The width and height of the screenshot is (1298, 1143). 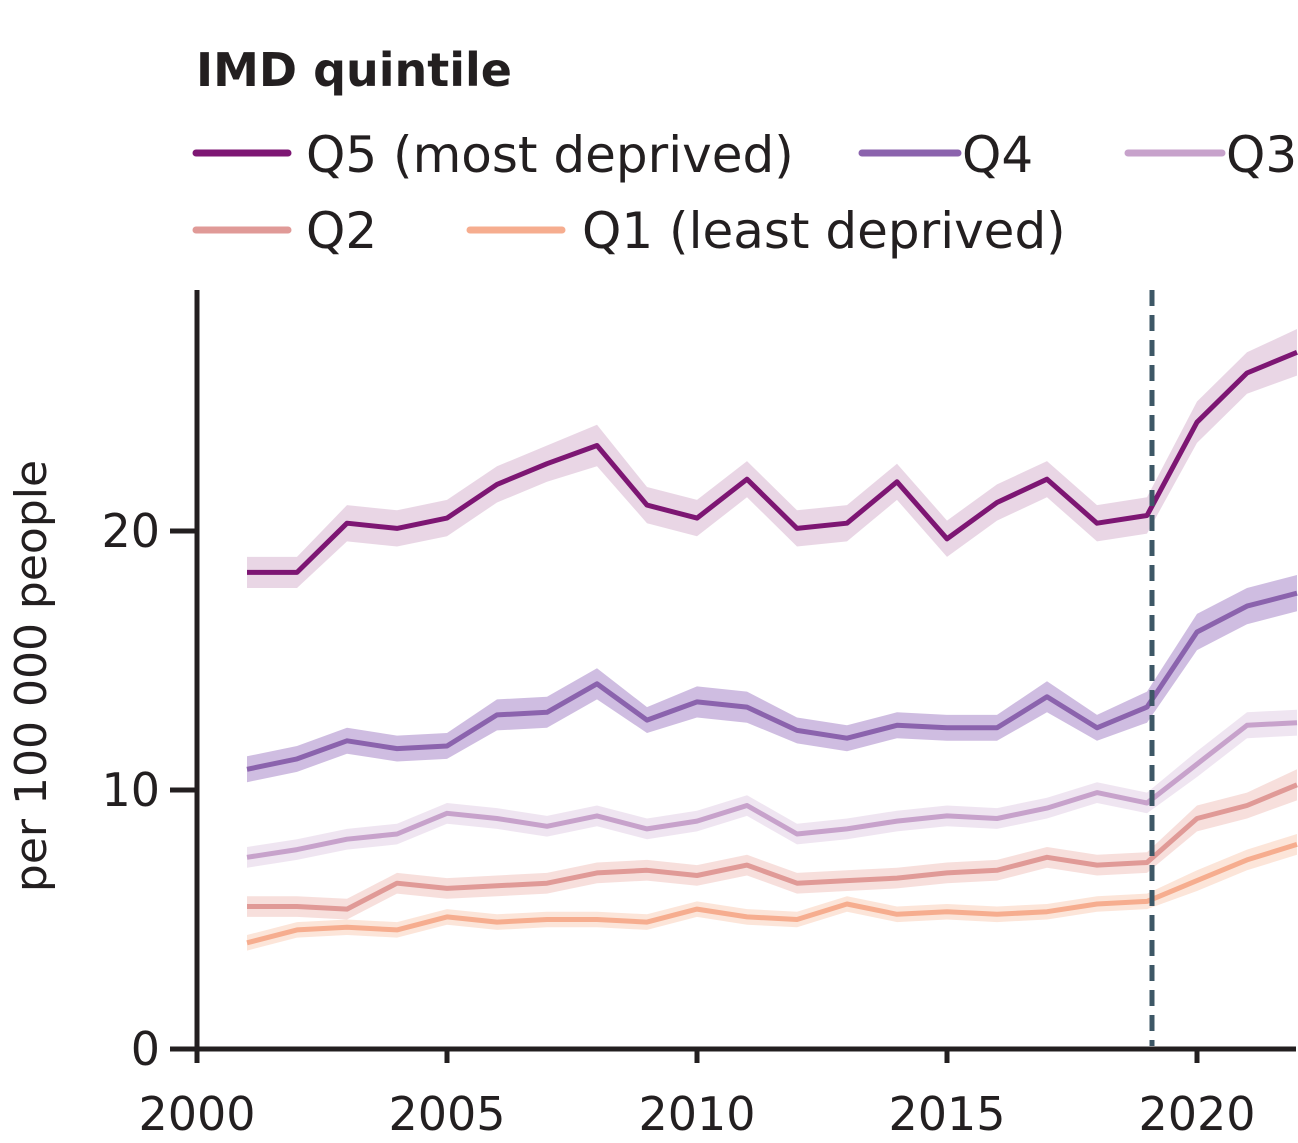 I want to click on legend-title: IMD quintile, so click(x=354, y=70).